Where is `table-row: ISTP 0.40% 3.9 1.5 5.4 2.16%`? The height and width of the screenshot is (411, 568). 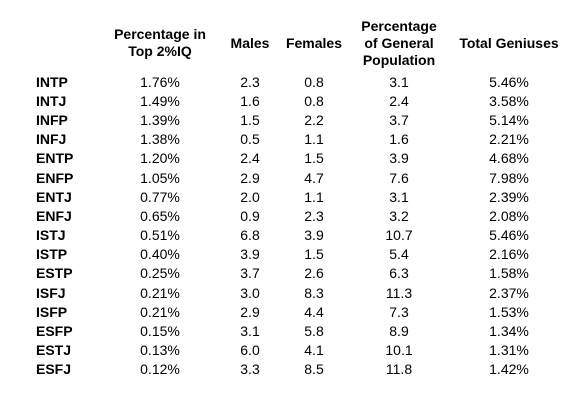 table-row: ISTP 0.40% 3.9 1.5 5.4 2.16% is located at coordinates (299, 254).